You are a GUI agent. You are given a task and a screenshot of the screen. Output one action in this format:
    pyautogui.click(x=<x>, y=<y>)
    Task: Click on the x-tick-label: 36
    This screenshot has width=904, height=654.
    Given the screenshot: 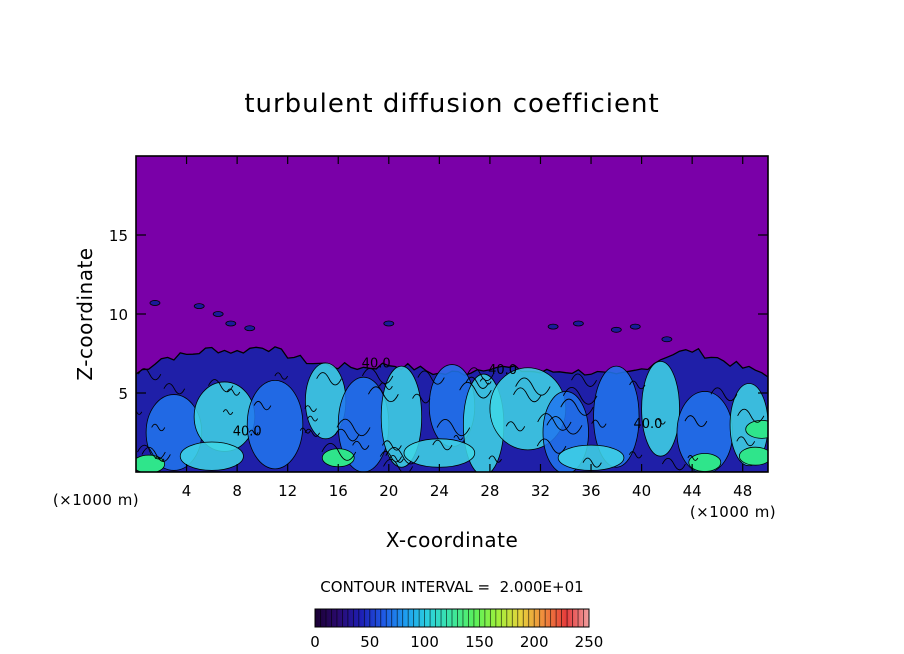 What is the action you would take?
    pyautogui.click(x=590, y=491)
    